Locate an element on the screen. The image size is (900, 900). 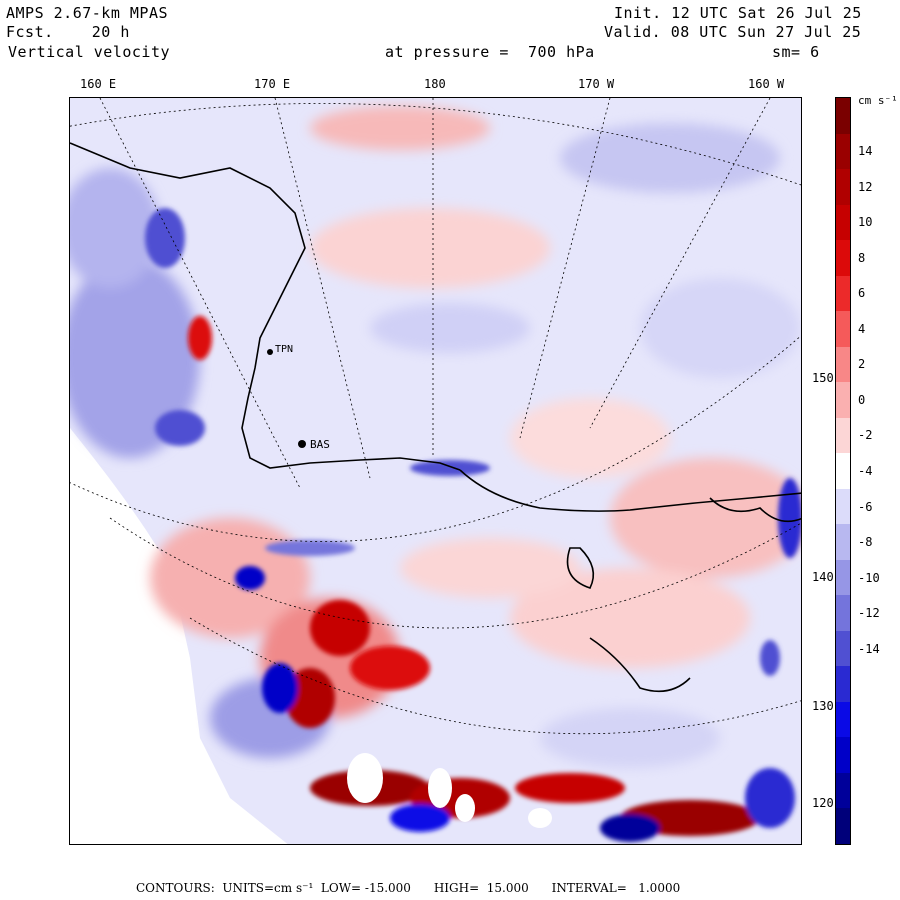
lon-label-160e: 160 E is located at coordinates (98, 84).